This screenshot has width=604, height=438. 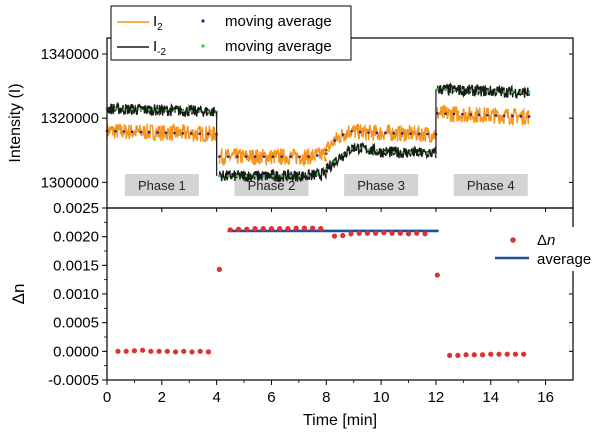 What do you see at coordinates (542, 240) in the screenshot?
I see `legend-label-dn-delta: Δ` at bounding box center [542, 240].